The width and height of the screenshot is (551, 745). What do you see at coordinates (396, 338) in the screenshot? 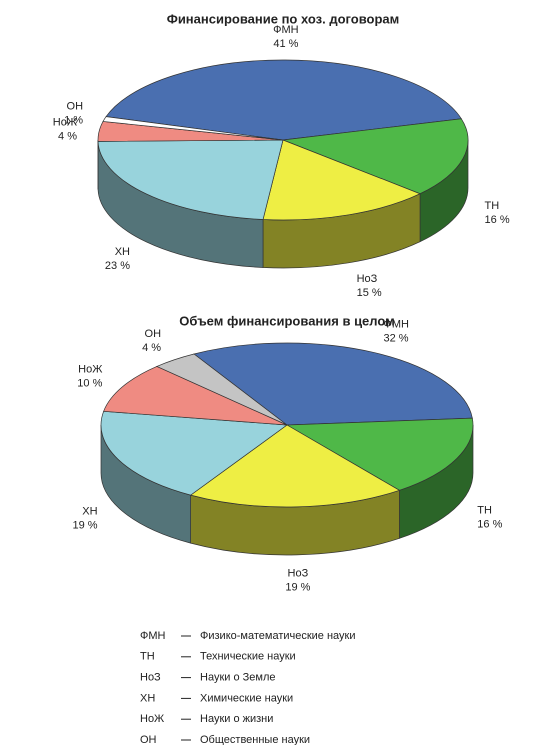
I see `value-label: 32 %` at bounding box center [396, 338].